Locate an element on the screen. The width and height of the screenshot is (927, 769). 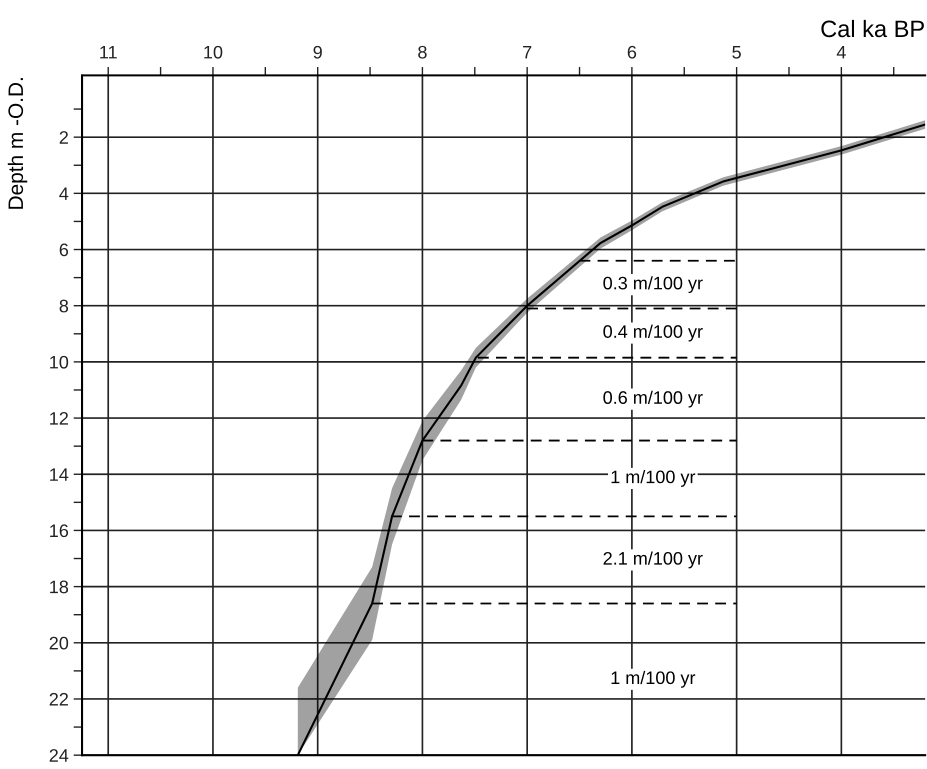
x-axis-title: Cal ka BP is located at coordinates (872, 29).